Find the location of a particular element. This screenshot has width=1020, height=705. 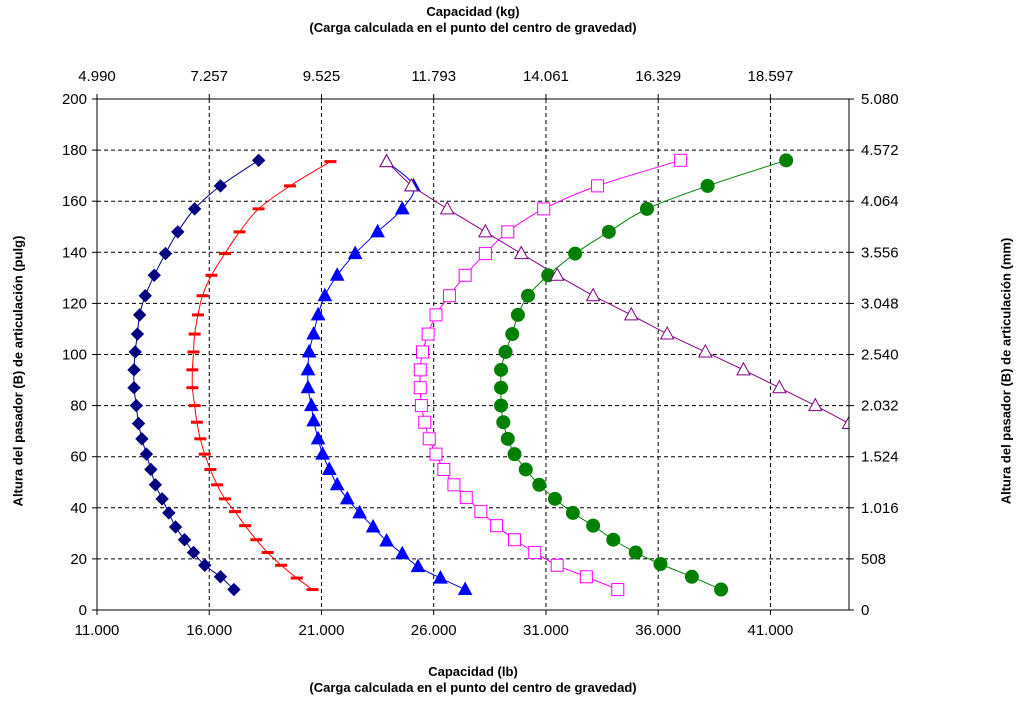

y-right-tick-label: 3.556 is located at coordinates (880, 252).